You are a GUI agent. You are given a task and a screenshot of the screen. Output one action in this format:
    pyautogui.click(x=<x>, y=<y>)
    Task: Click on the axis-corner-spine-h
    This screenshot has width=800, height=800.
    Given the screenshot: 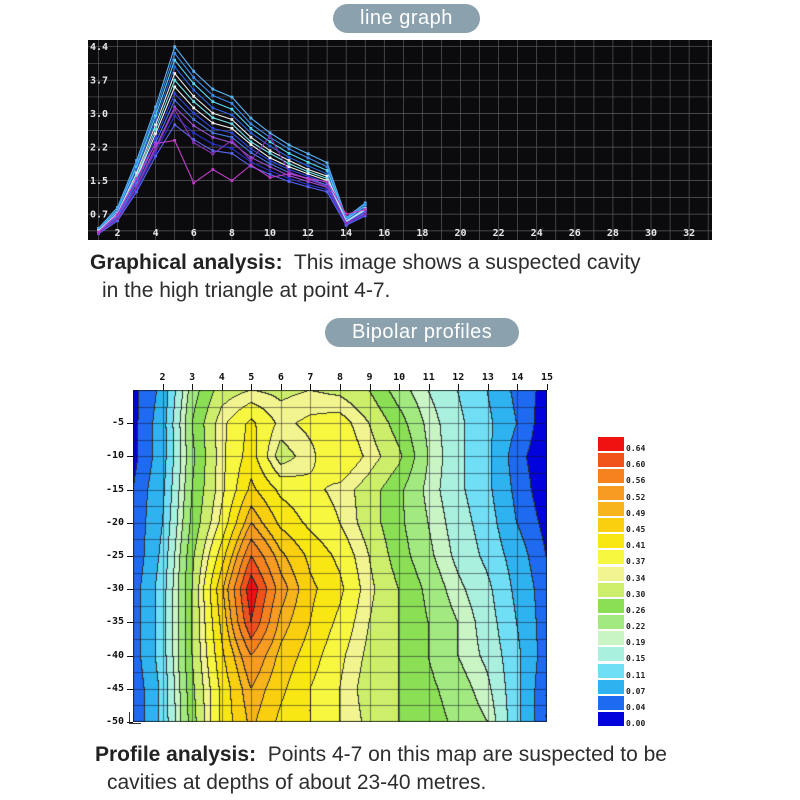 What is the action you would take?
    pyautogui.click(x=135, y=723)
    